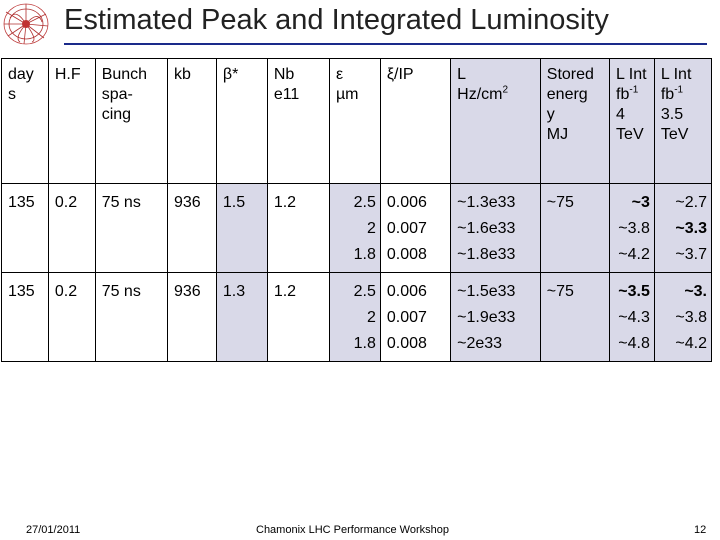 The height and width of the screenshot is (540, 720). I want to click on cell-lint-4tev: ~3.5 ~4.3 ~4.8, so click(632, 317).